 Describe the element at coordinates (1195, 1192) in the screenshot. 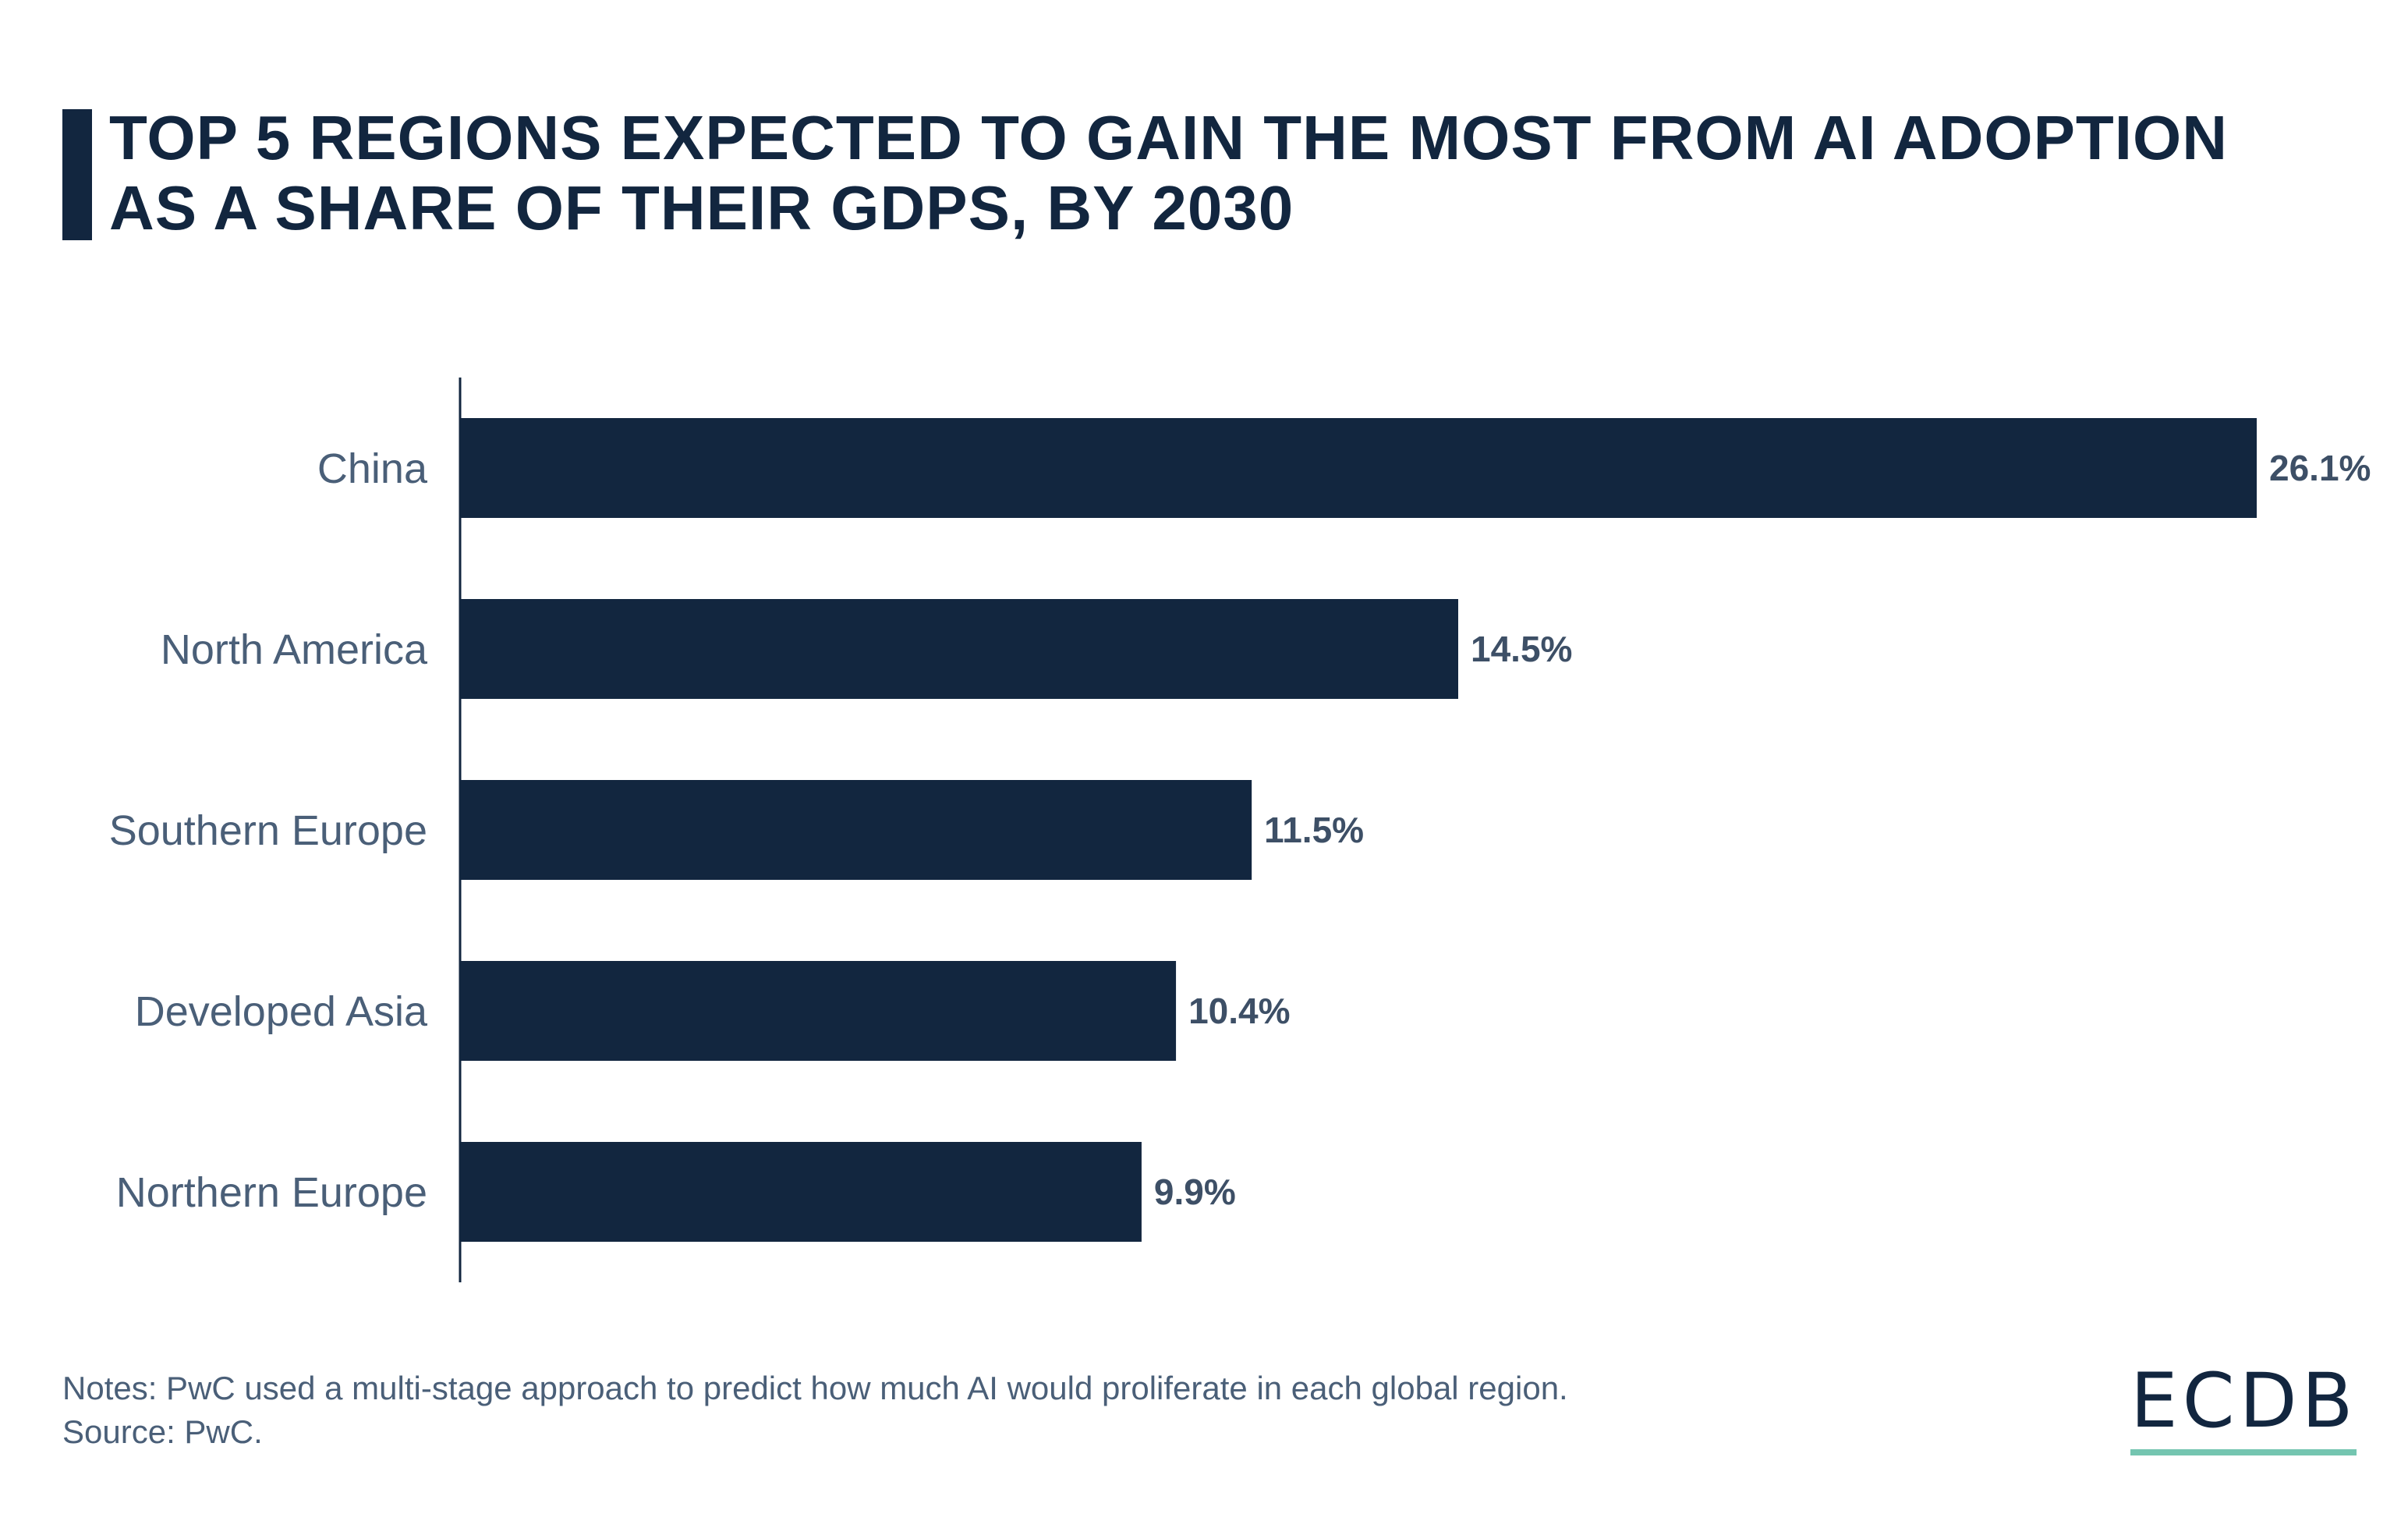

I see `value-label: 9.9%` at that location.